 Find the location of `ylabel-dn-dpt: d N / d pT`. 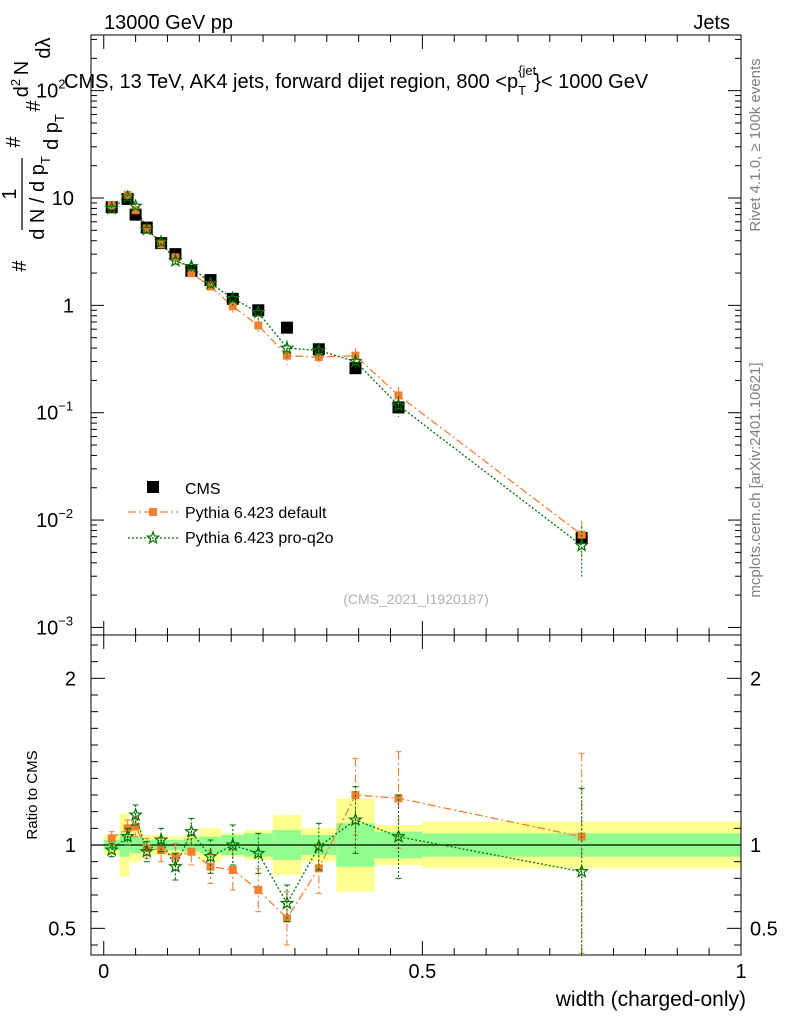

ylabel-dn-dpt: d N / d pT is located at coordinates (40, 198).